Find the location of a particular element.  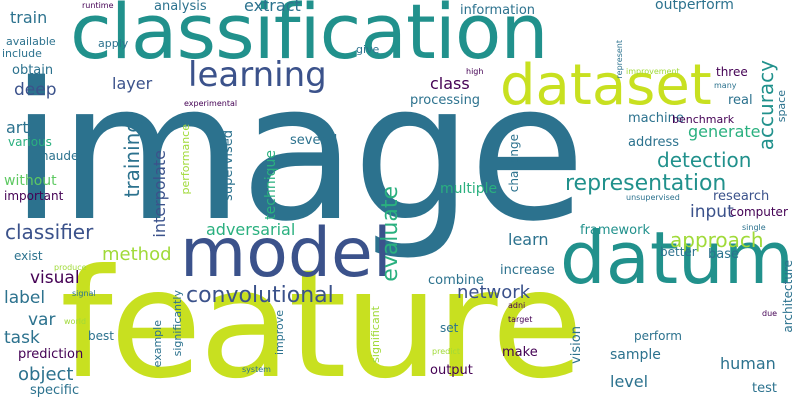

word-multiple: multiple is located at coordinates (469, 189).